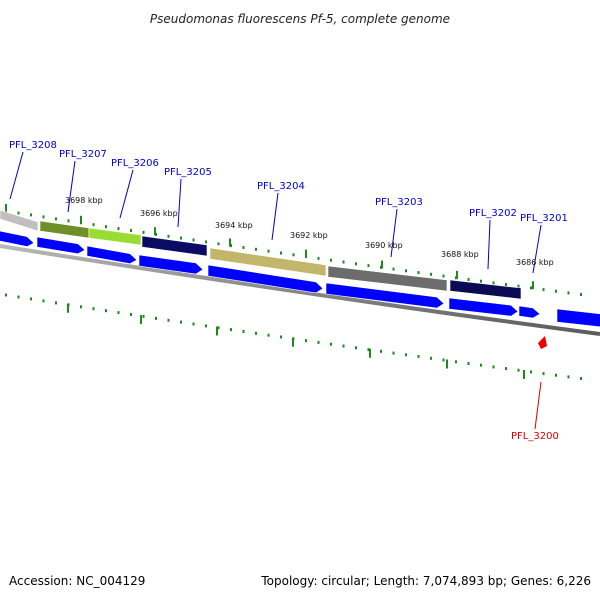 The width and height of the screenshot is (600, 600). Describe the element at coordinates (544, 218) in the screenshot. I see `gene-label-PFL_3201: PFL_3201` at that location.